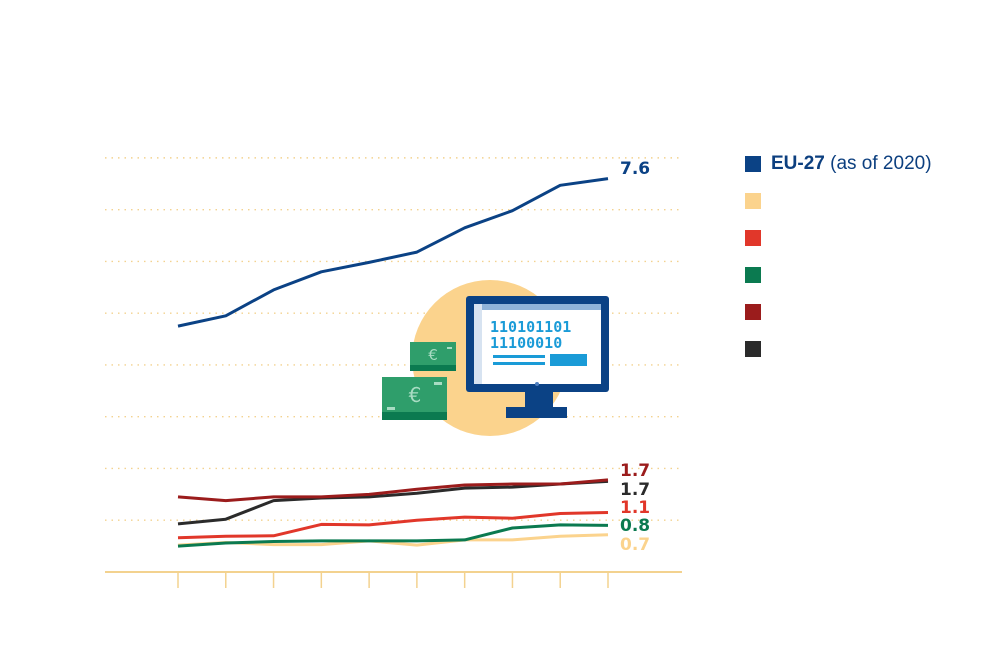 The height and width of the screenshot is (666, 1000). Describe the element at coordinates (635, 357) in the screenshot. I see `end-labels: 7.6 0.7 1.10.8 1.71.7` at that location.